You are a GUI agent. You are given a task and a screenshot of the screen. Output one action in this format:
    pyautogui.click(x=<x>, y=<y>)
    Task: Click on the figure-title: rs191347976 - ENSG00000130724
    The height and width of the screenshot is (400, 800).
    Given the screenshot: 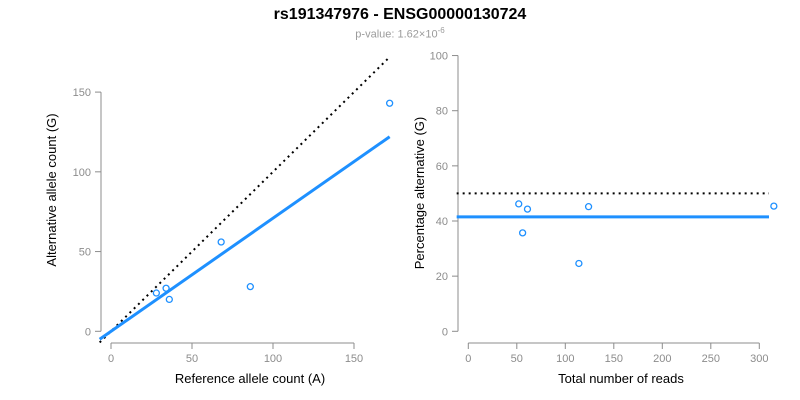 What is the action you would take?
    pyautogui.click(x=400, y=14)
    